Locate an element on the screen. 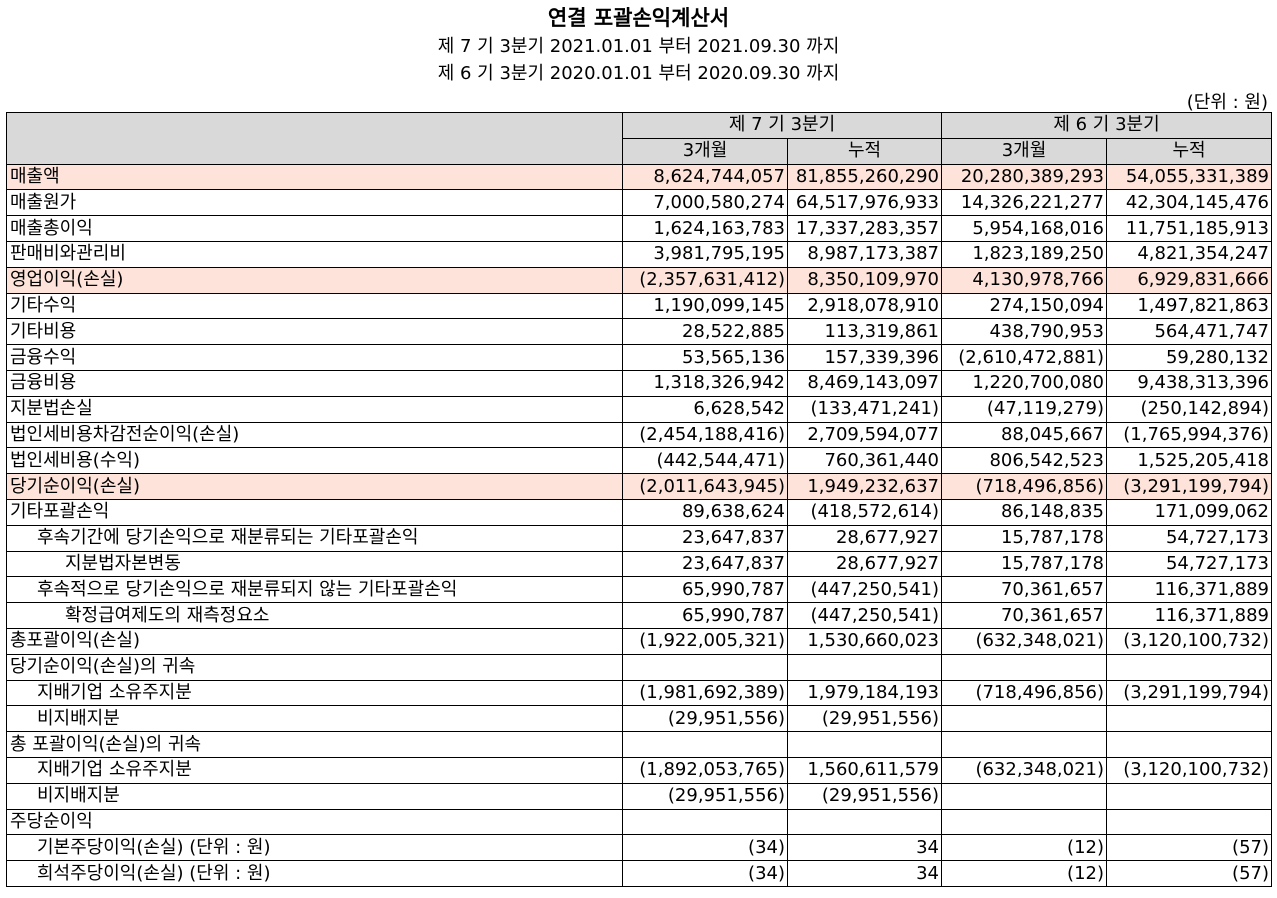  value-cell: 438,790,953 is located at coordinates (1024, 332).